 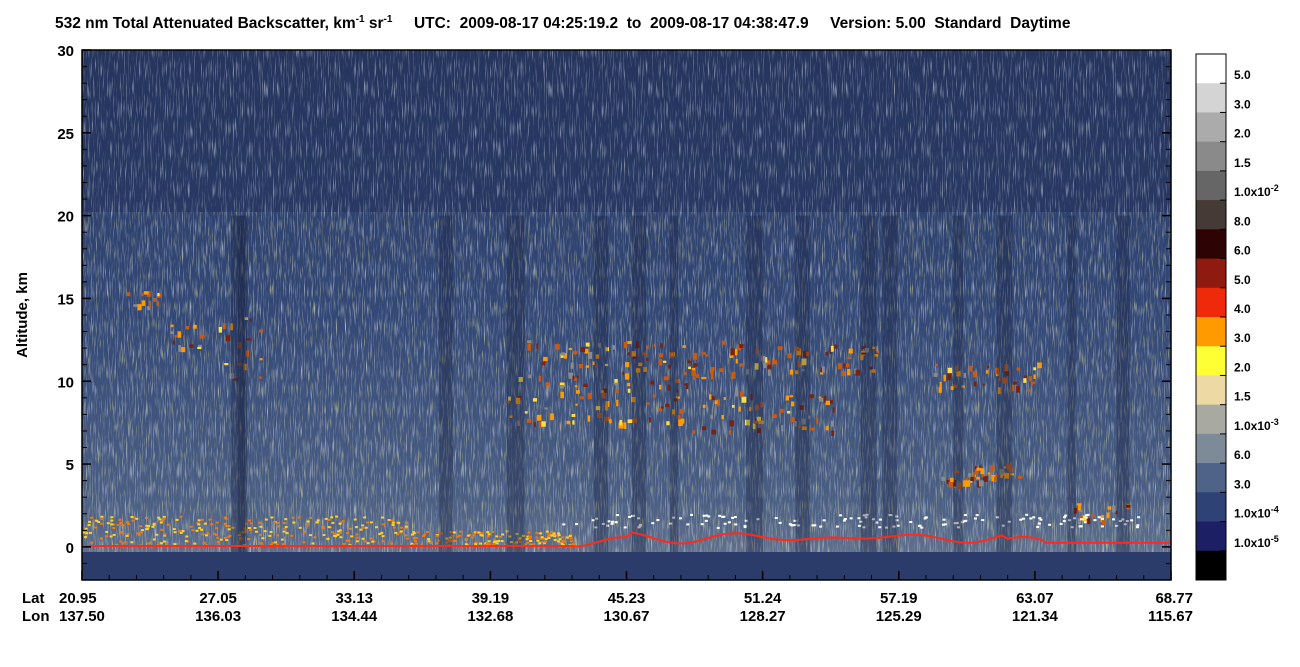 What do you see at coordinates (65, 299) in the screenshot?
I see `y-tick-label: 15` at bounding box center [65, 299].